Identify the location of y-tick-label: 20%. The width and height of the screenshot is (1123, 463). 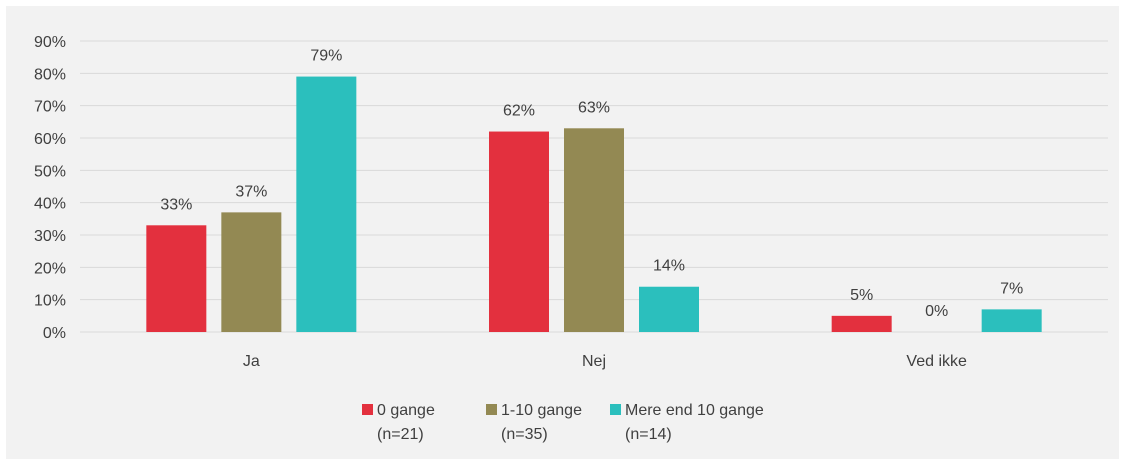
(50, 268).